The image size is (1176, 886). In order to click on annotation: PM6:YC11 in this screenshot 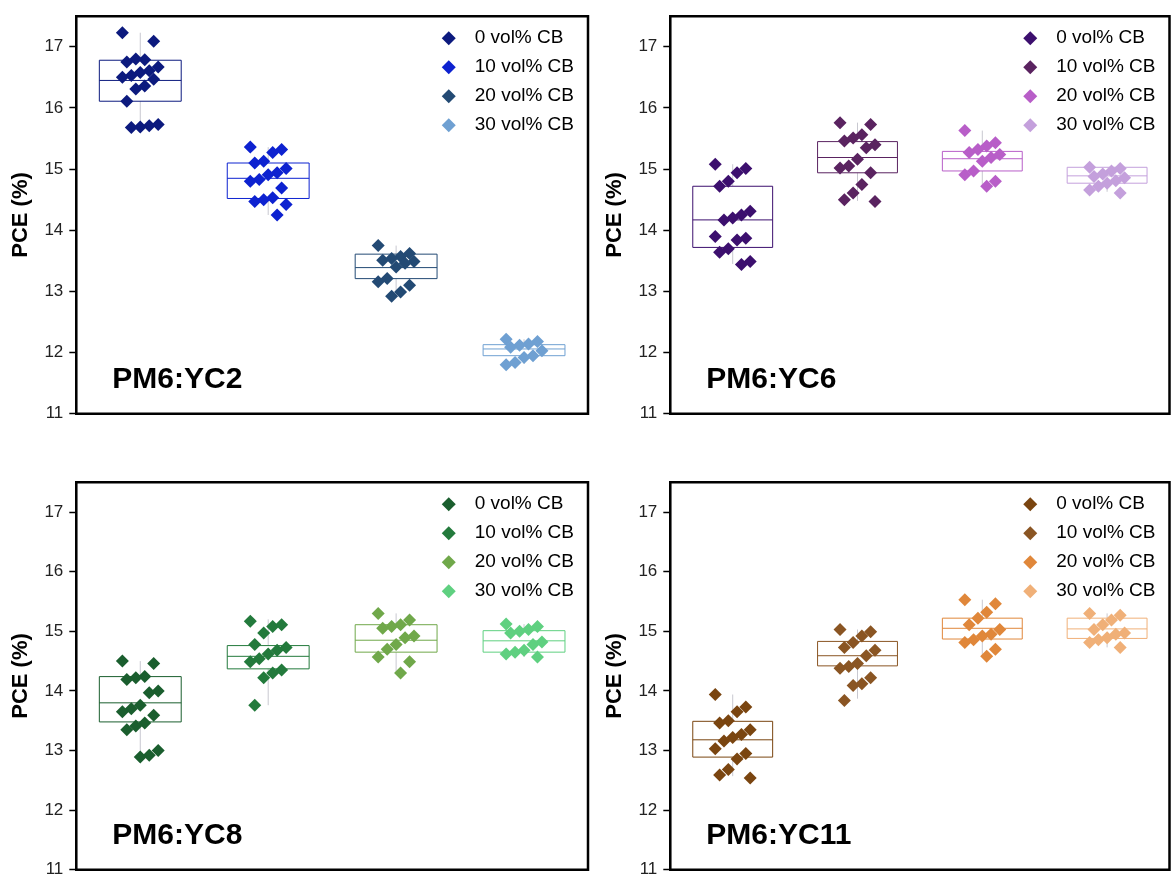, I will do `click(779, 833)`.